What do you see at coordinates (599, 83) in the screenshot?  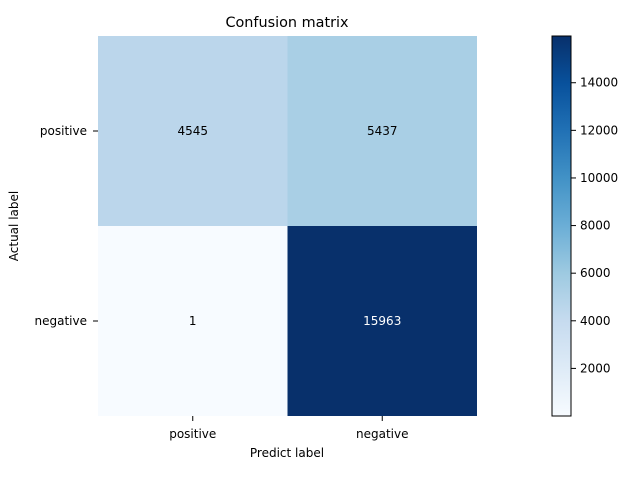 I see `colorbar-tick-label-14000: 14000` at bounding box center [599, 83].